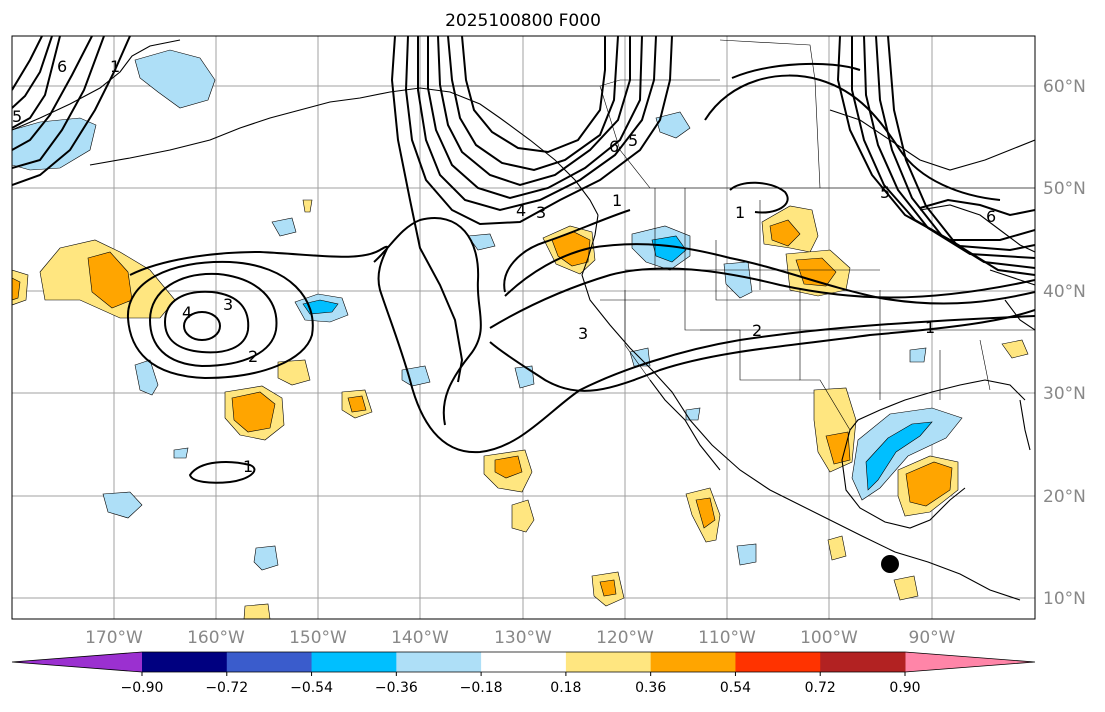 This screenshot has width=1105, height=712. Describe the element at coordinates (1064, 394) in the screenshot. I see `lat-label: 30°N` at that location.